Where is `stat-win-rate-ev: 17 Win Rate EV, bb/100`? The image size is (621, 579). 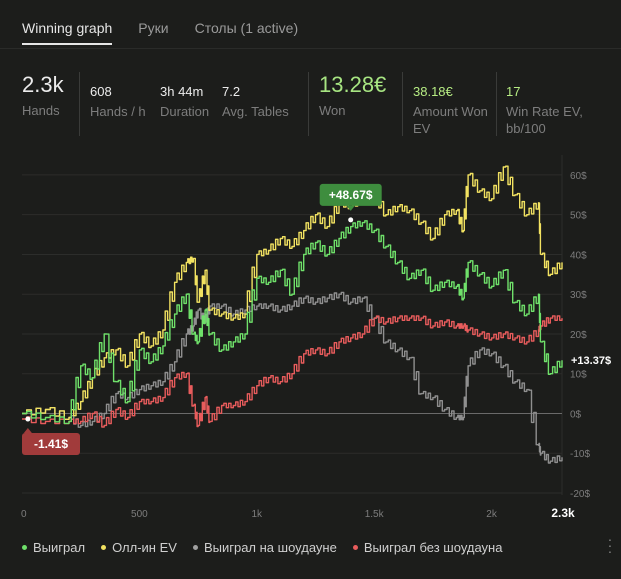
stat-win-rate-ev: 17 Win Rate EV, bb/100 is located at coordinates (544, 103).